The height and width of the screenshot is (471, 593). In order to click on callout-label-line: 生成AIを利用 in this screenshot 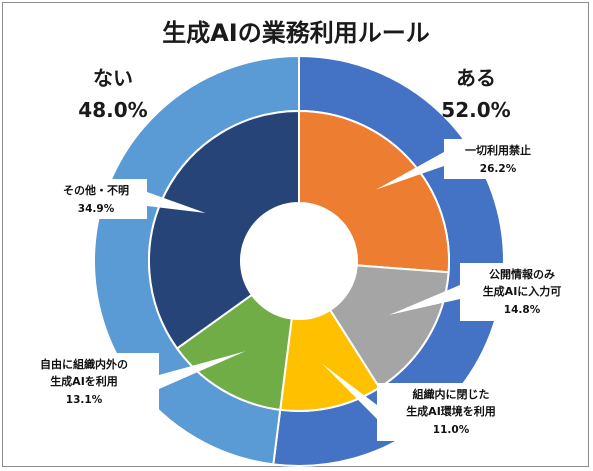, I will do `click(84, 381)`.